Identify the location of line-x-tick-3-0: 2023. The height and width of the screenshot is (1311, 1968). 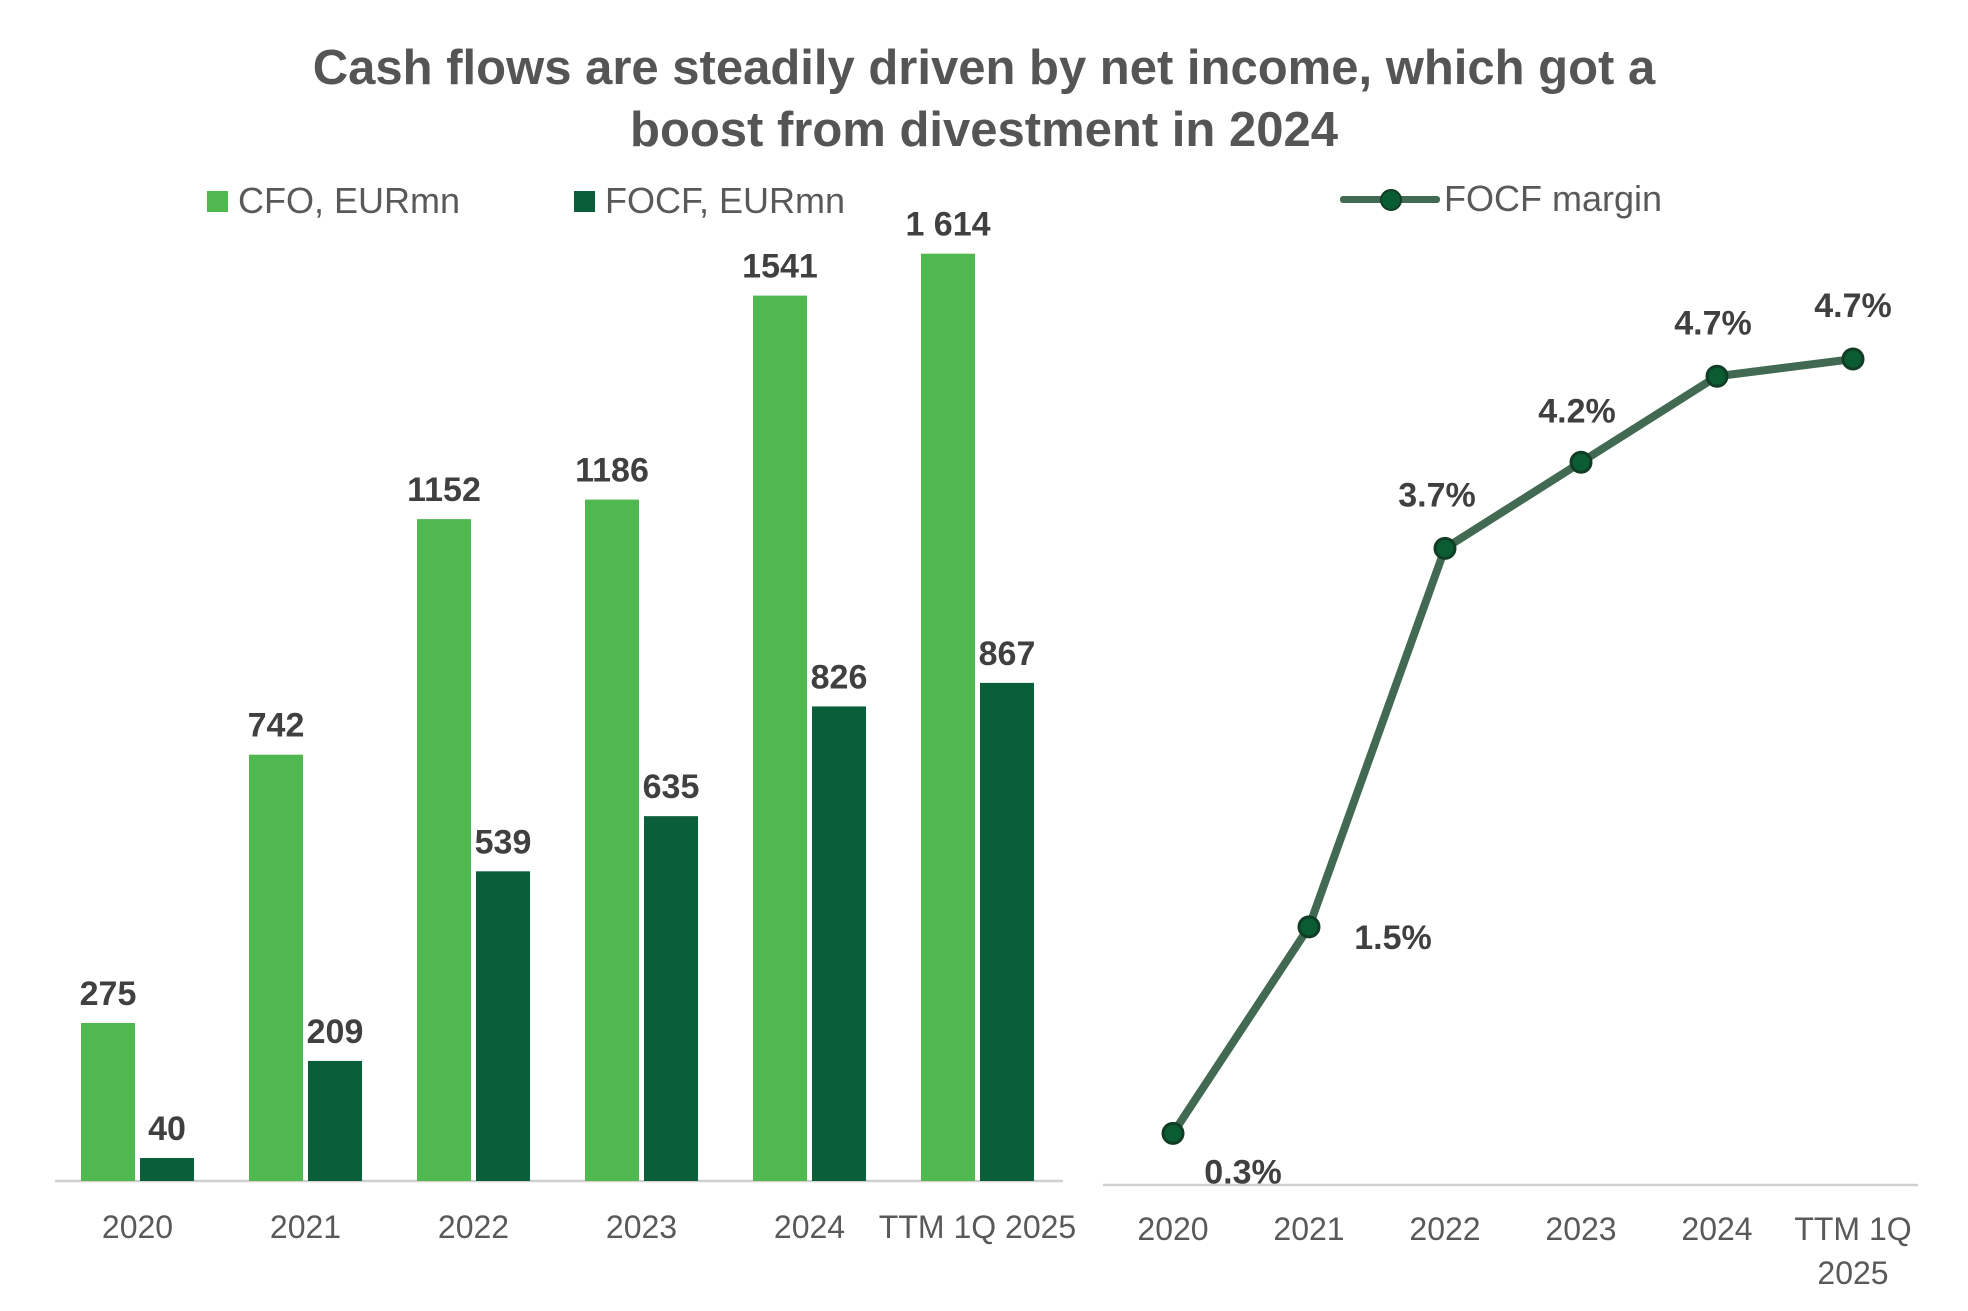
(1580, 1229).